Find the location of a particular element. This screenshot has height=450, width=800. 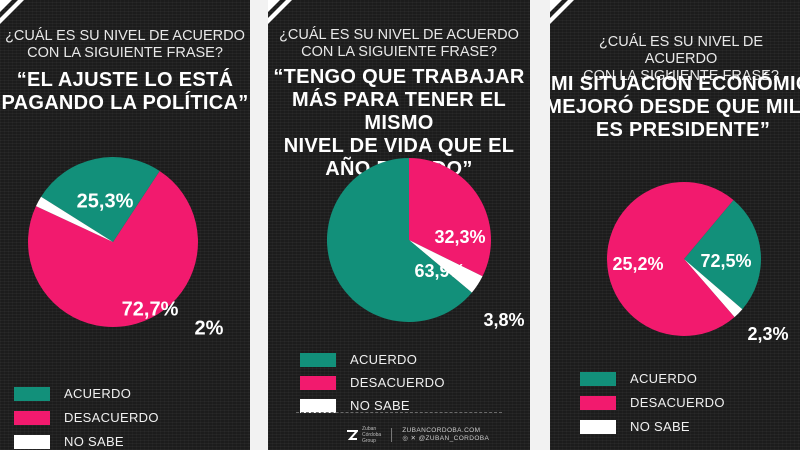

brand-name: Zuban Córdoba Group is located at coordinates (372, 435).